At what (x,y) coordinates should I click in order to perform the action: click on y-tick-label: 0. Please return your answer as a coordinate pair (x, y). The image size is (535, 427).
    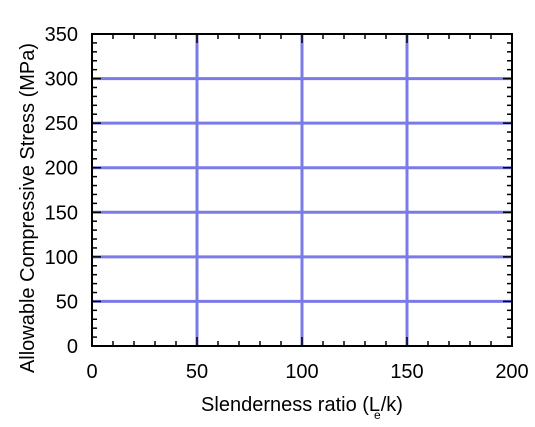
    Looking at the image, I should click on (72, 347).